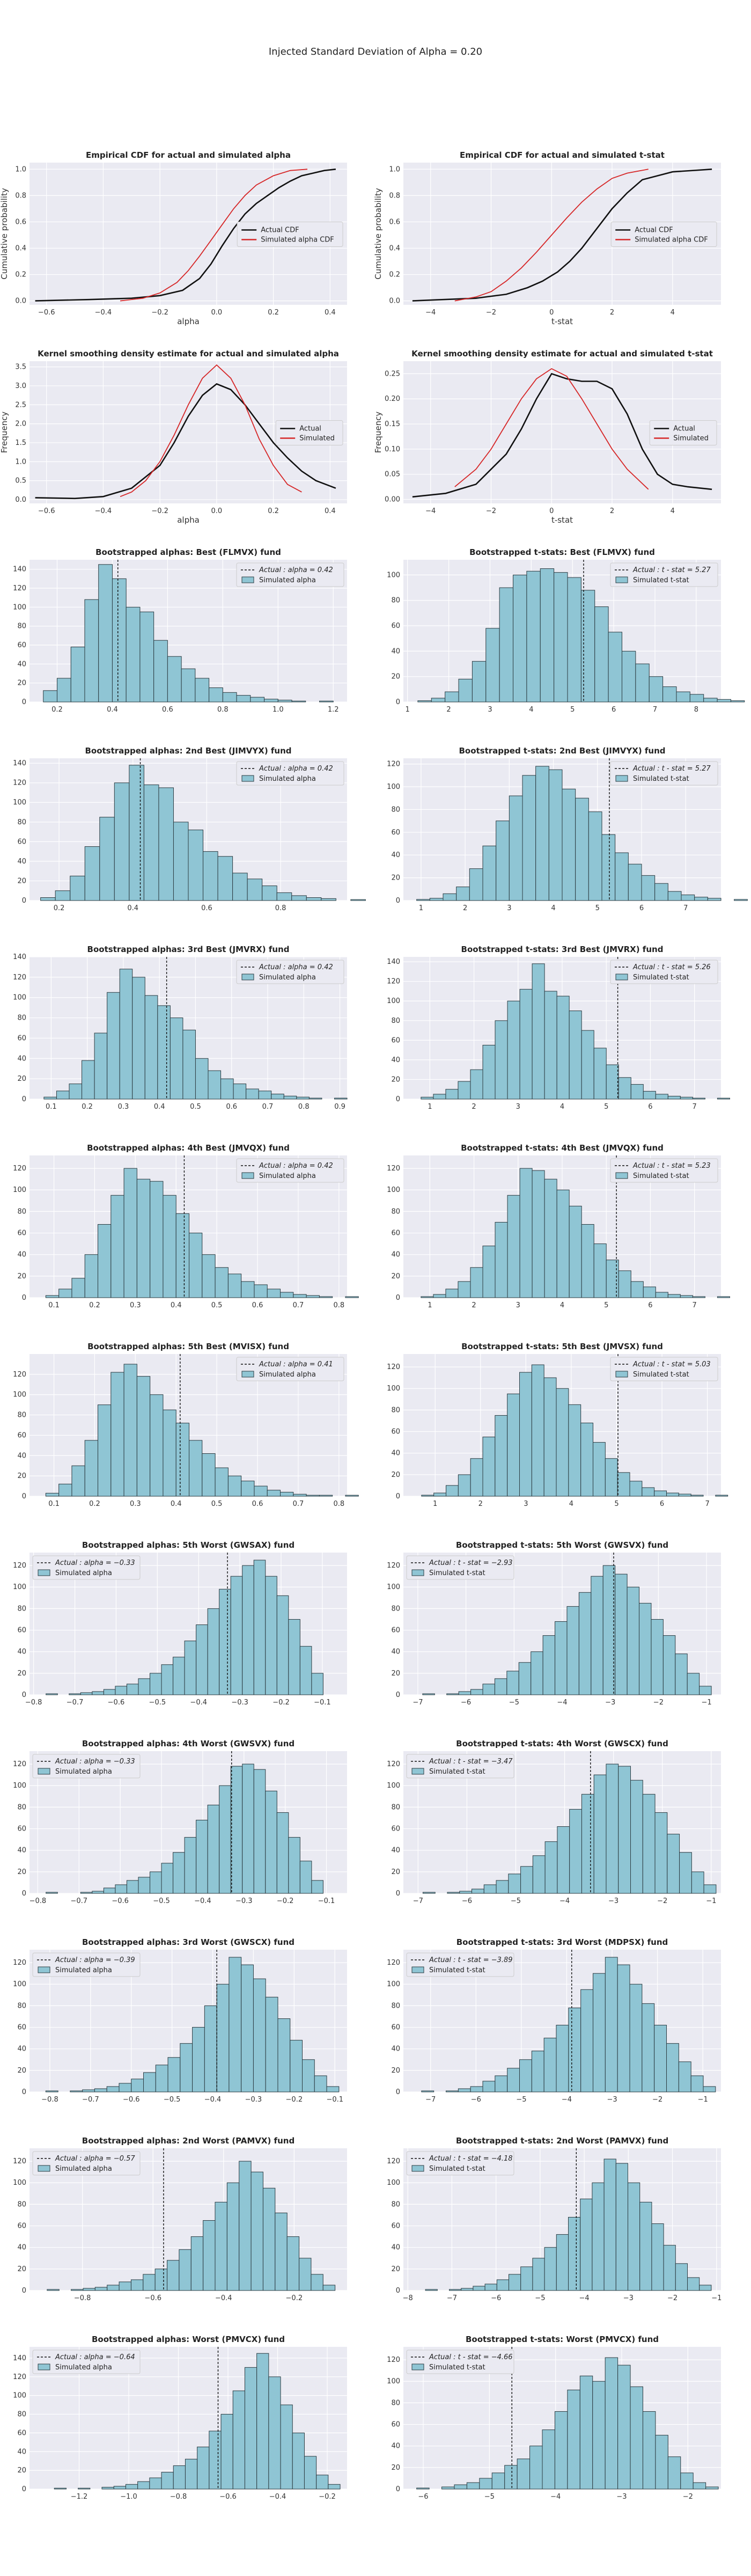  I want to click on y-tick-label: 140, so click(19, 2358).